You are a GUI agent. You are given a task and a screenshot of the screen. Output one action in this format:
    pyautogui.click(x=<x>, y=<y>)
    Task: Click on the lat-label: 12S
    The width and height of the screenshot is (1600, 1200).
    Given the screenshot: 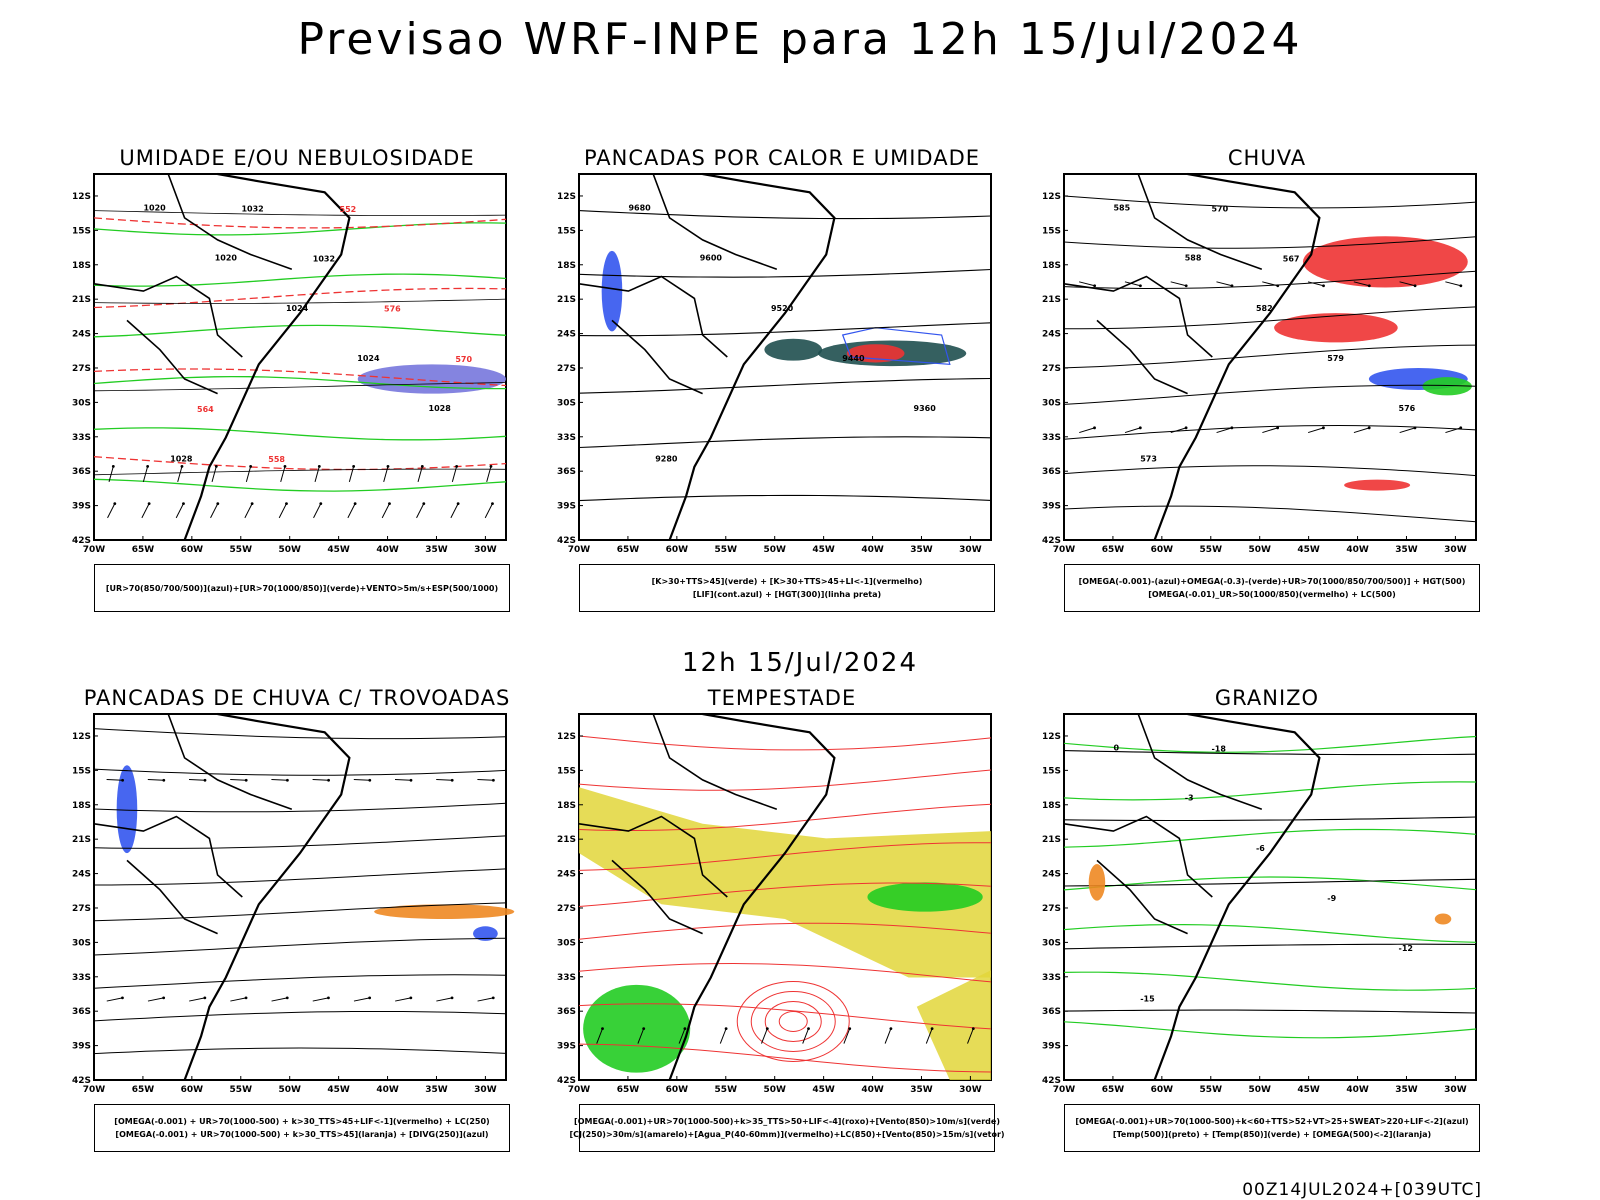 What is the action you would take?
    pyautogui.click(x=81, y=197)
    